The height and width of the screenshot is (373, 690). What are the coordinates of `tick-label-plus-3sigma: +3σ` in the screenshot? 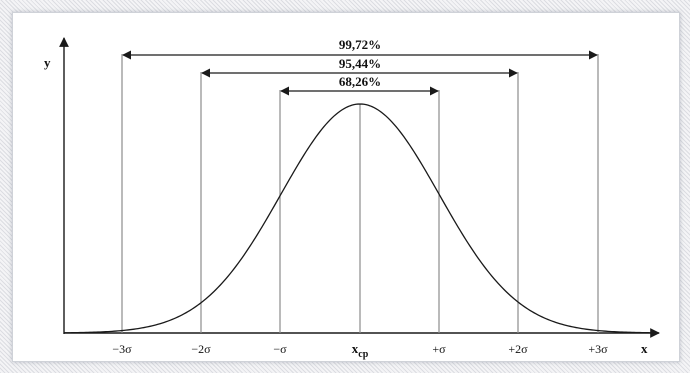 It's located at (598, 349).